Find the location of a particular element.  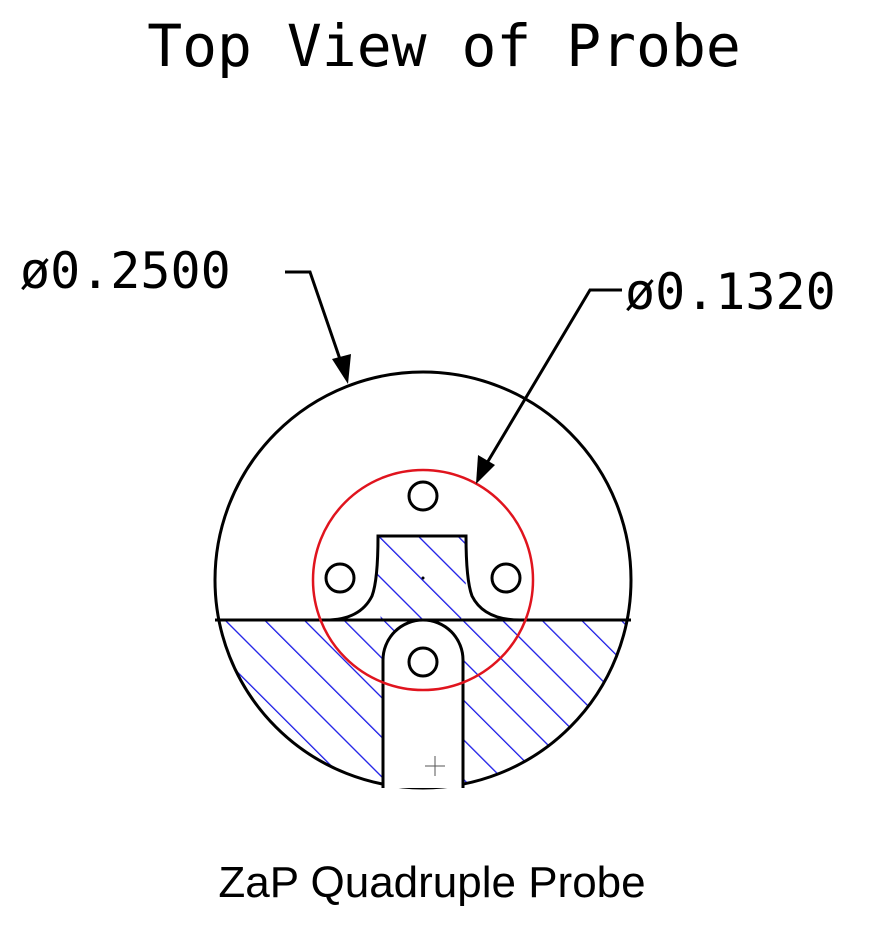

hole-bottom is located at coordinates (423, 662).